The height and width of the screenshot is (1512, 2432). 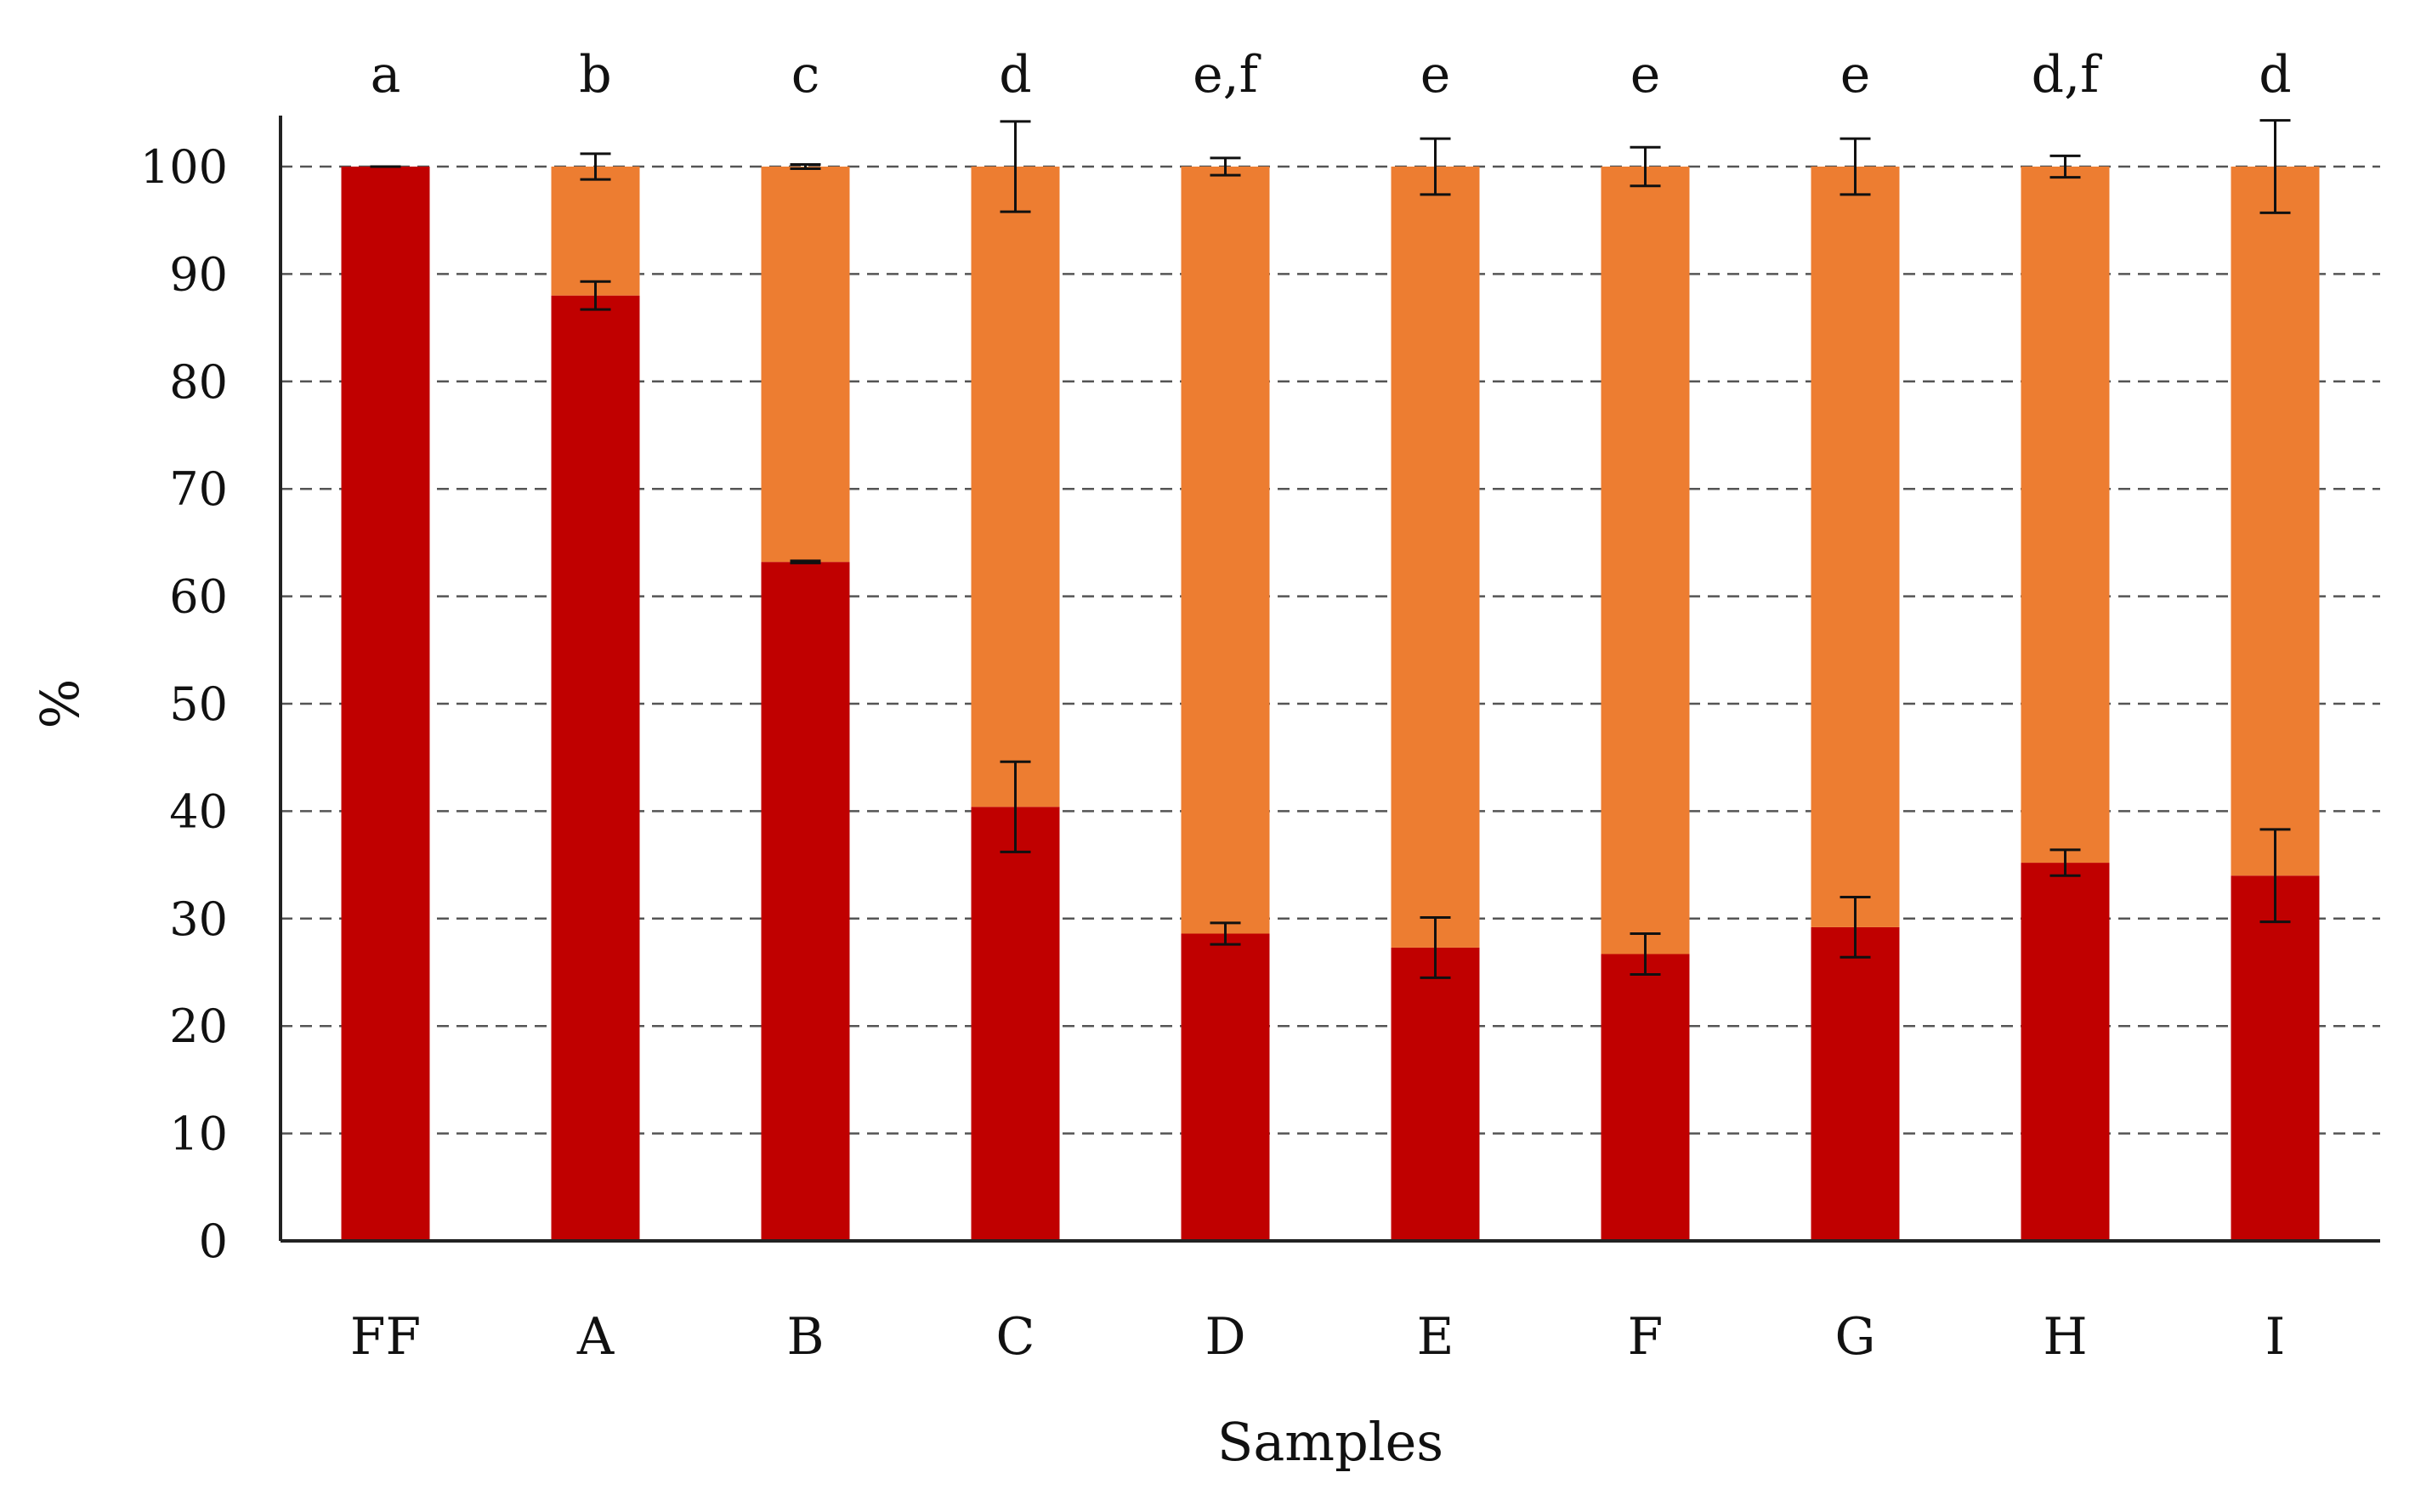 I want to click on y-tick-label: 20, so click(x=198, y=1026).